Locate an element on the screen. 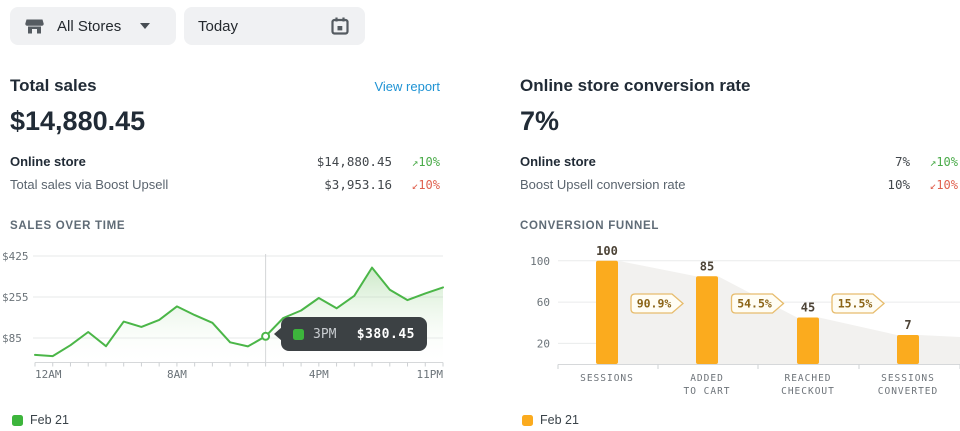  store-selector-button: All Stores is located at coordinates (93, 26).